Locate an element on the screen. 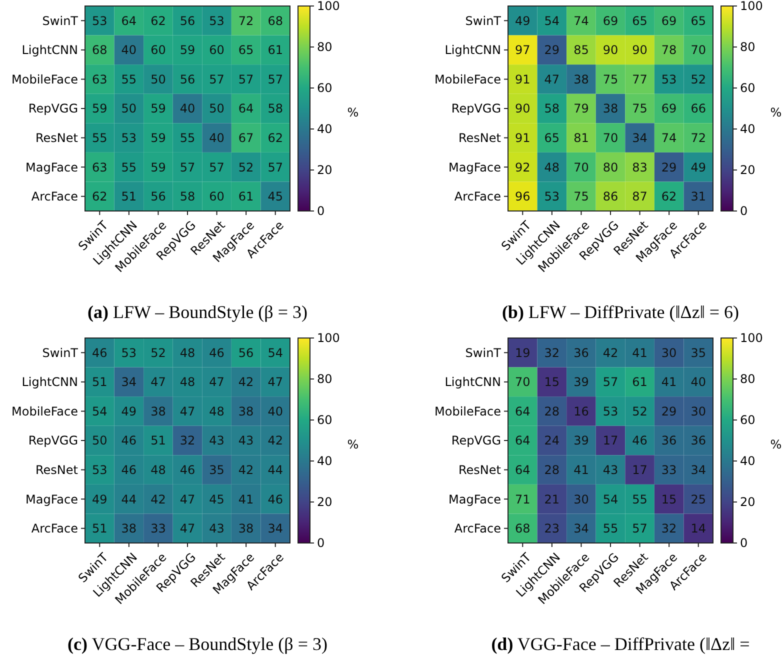  data-label: 64 is located at coordinates (129, 21).